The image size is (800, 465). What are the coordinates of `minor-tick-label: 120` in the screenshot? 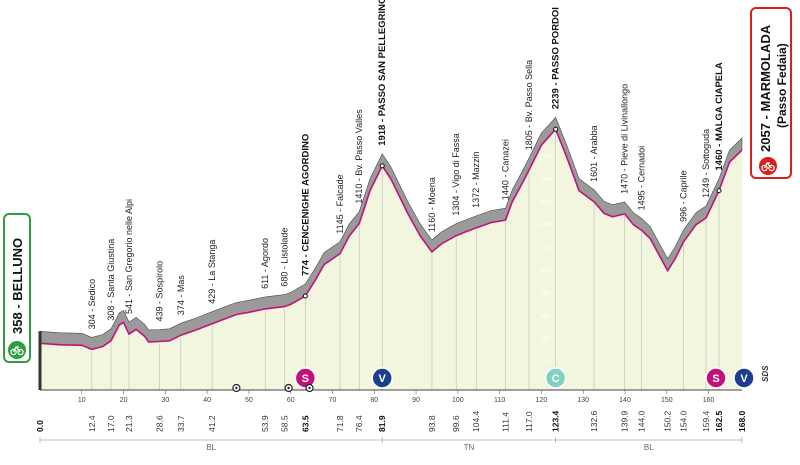 It's located at (542, 400).